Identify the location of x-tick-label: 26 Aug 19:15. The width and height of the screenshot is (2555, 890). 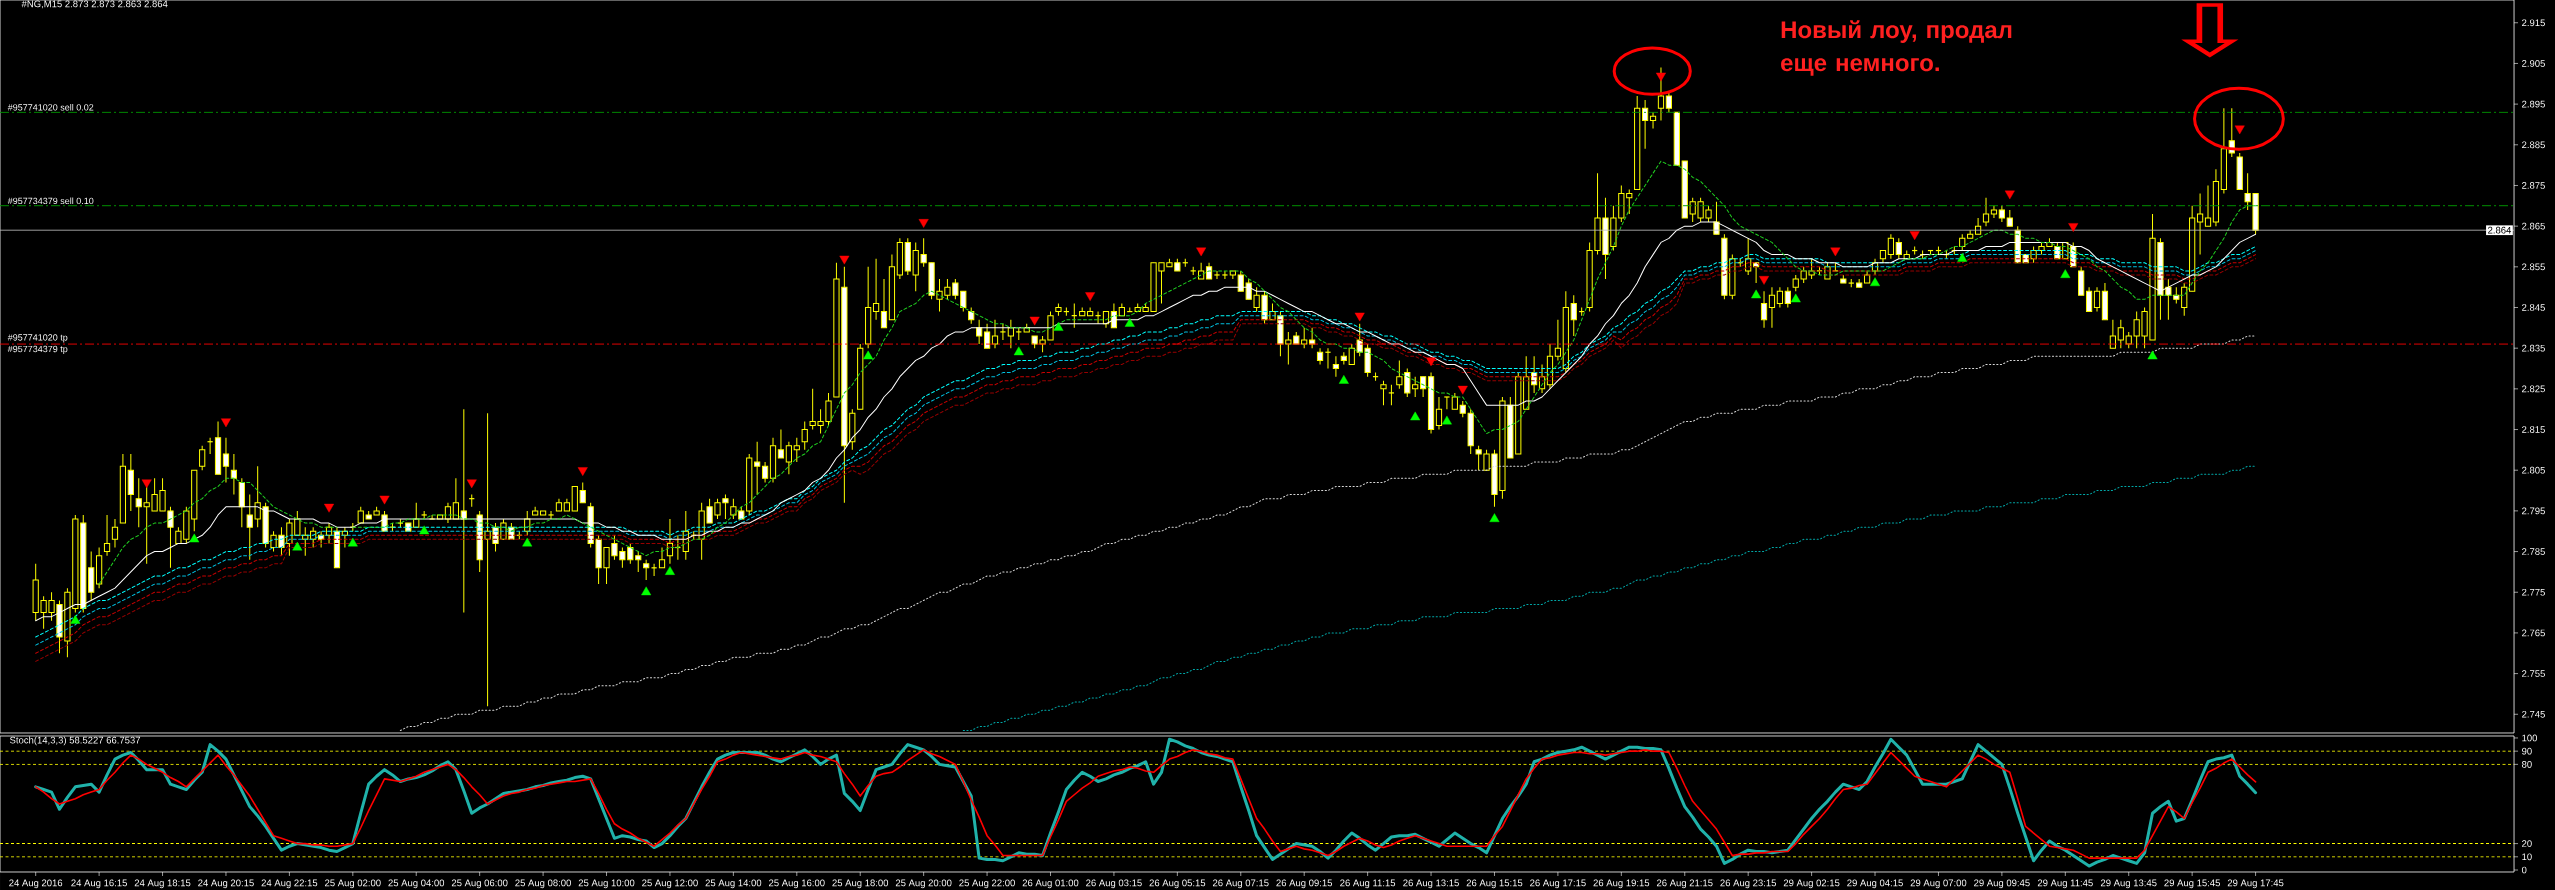
(1621, 884).